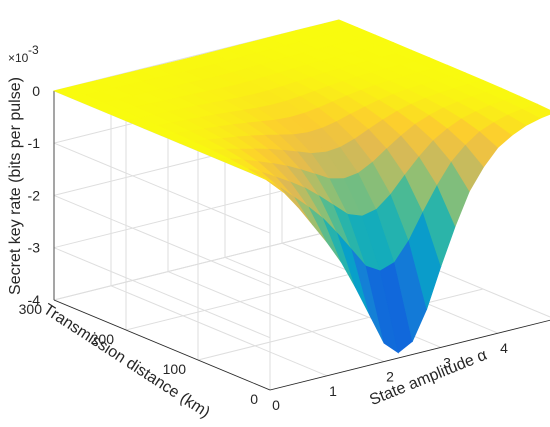  I want to click on y-tick-label: 300, so click(31, 309).